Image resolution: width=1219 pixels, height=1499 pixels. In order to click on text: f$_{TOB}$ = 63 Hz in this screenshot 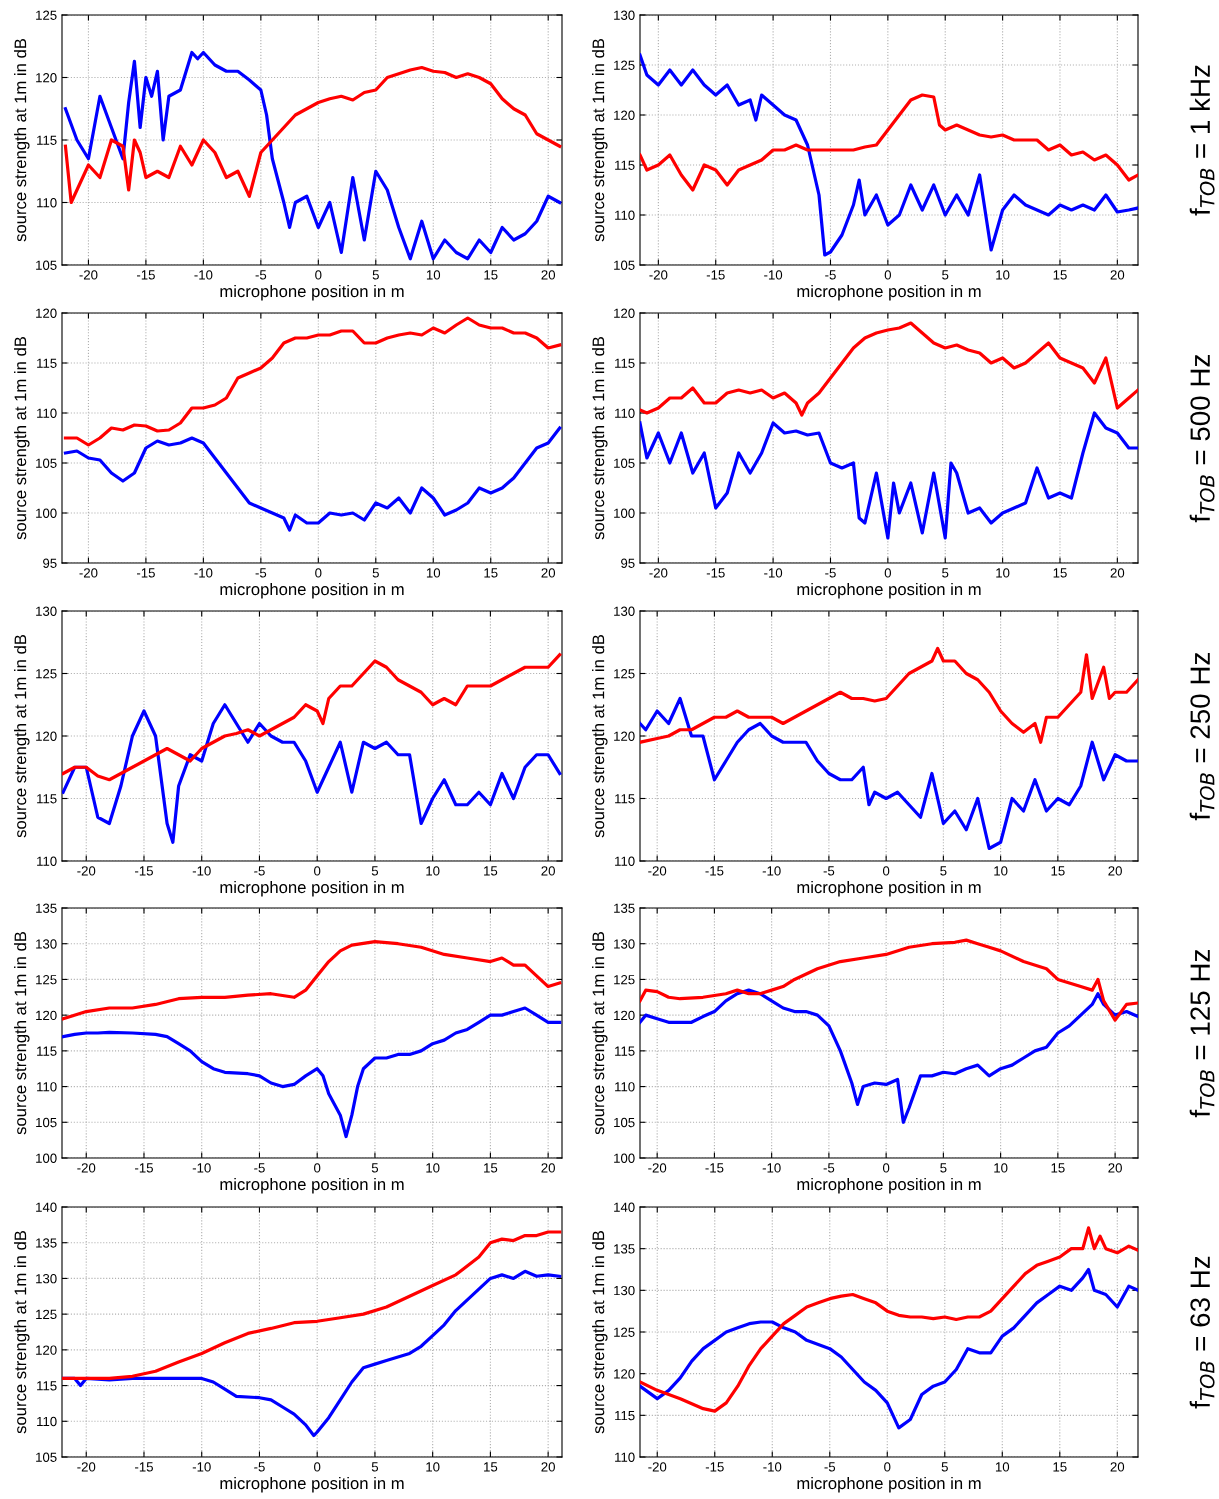, I will do `click(1202, 1332)`.